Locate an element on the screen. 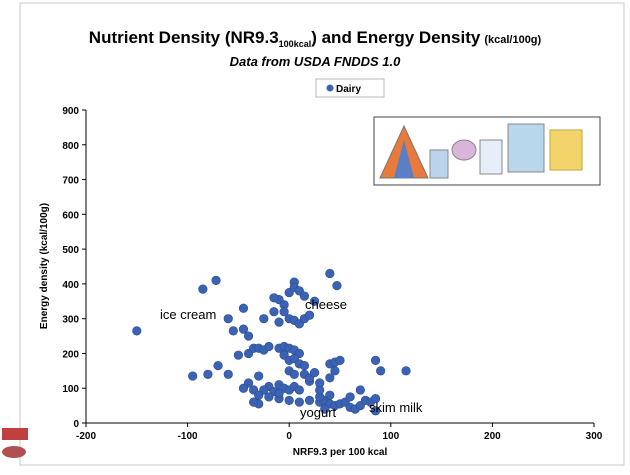 This screenshot has height=475, width=630. legend-marker is located at coordinates (330, 88).